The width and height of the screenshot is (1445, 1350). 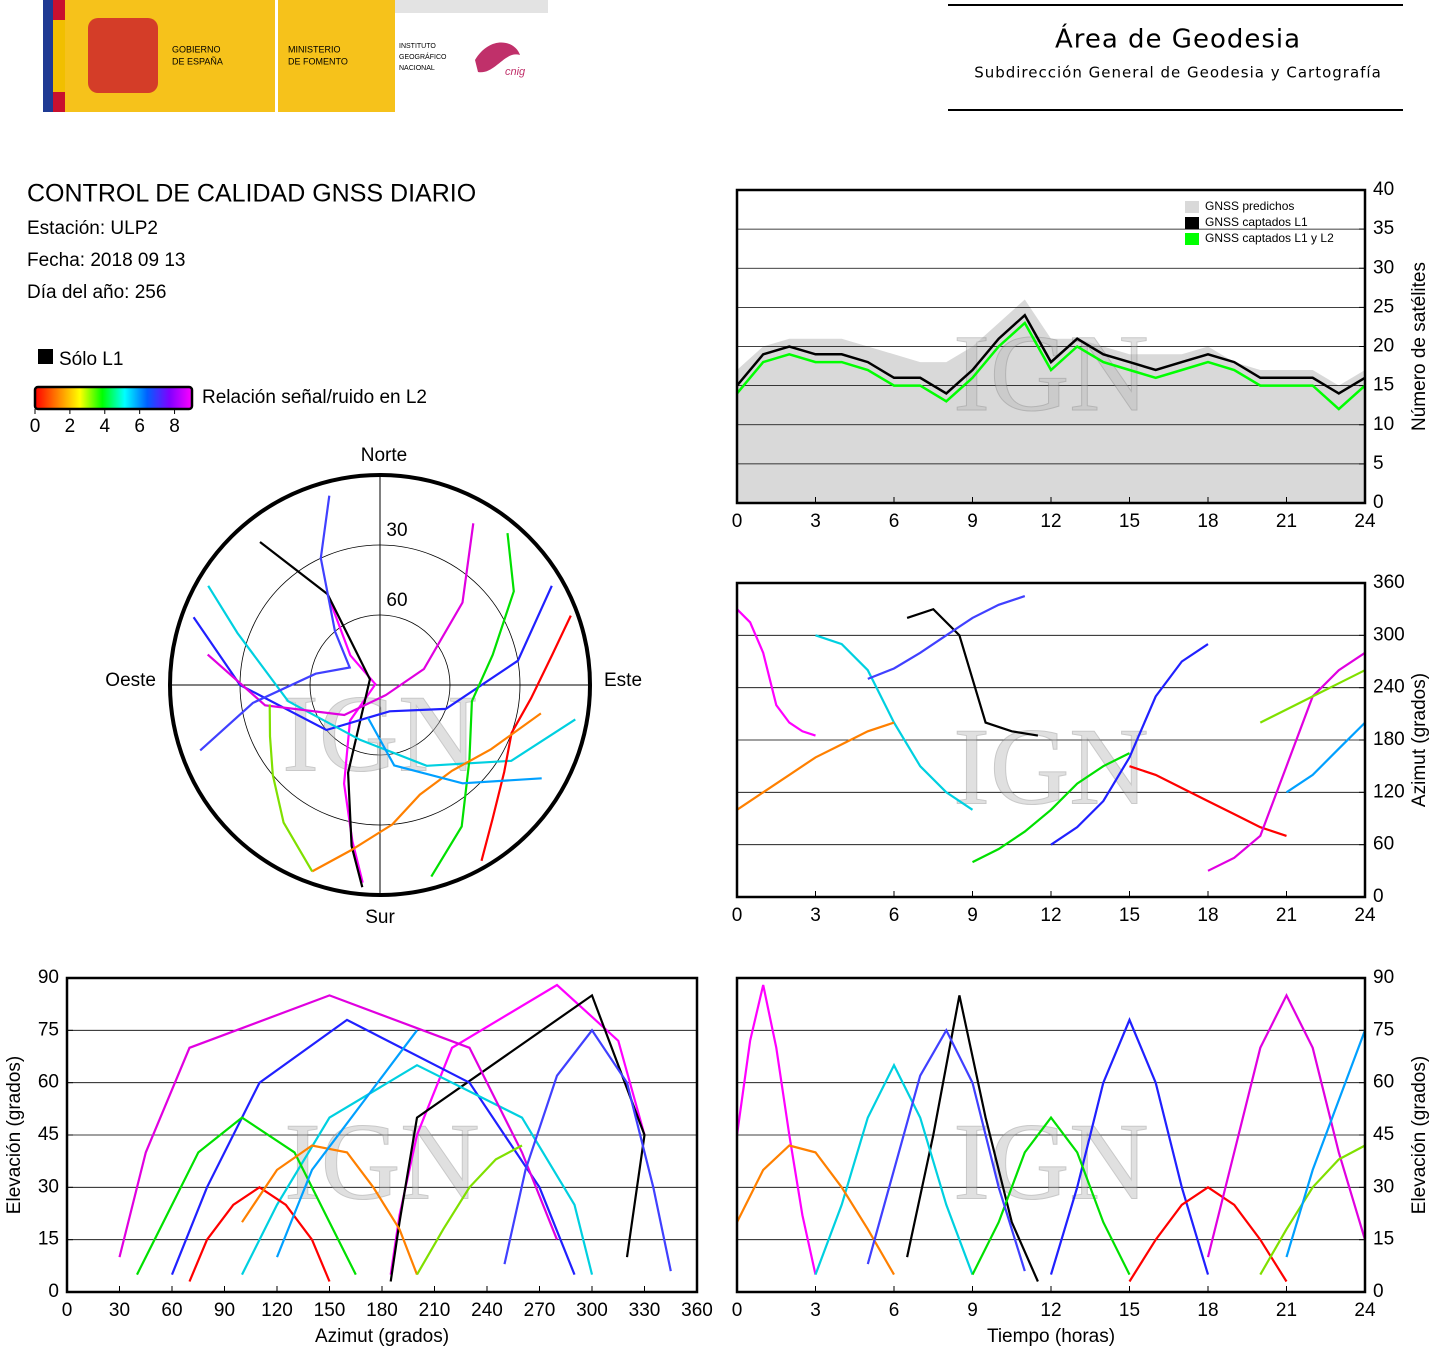 I want to click on y-tick-label: 360, so click(x=1389, y=582).